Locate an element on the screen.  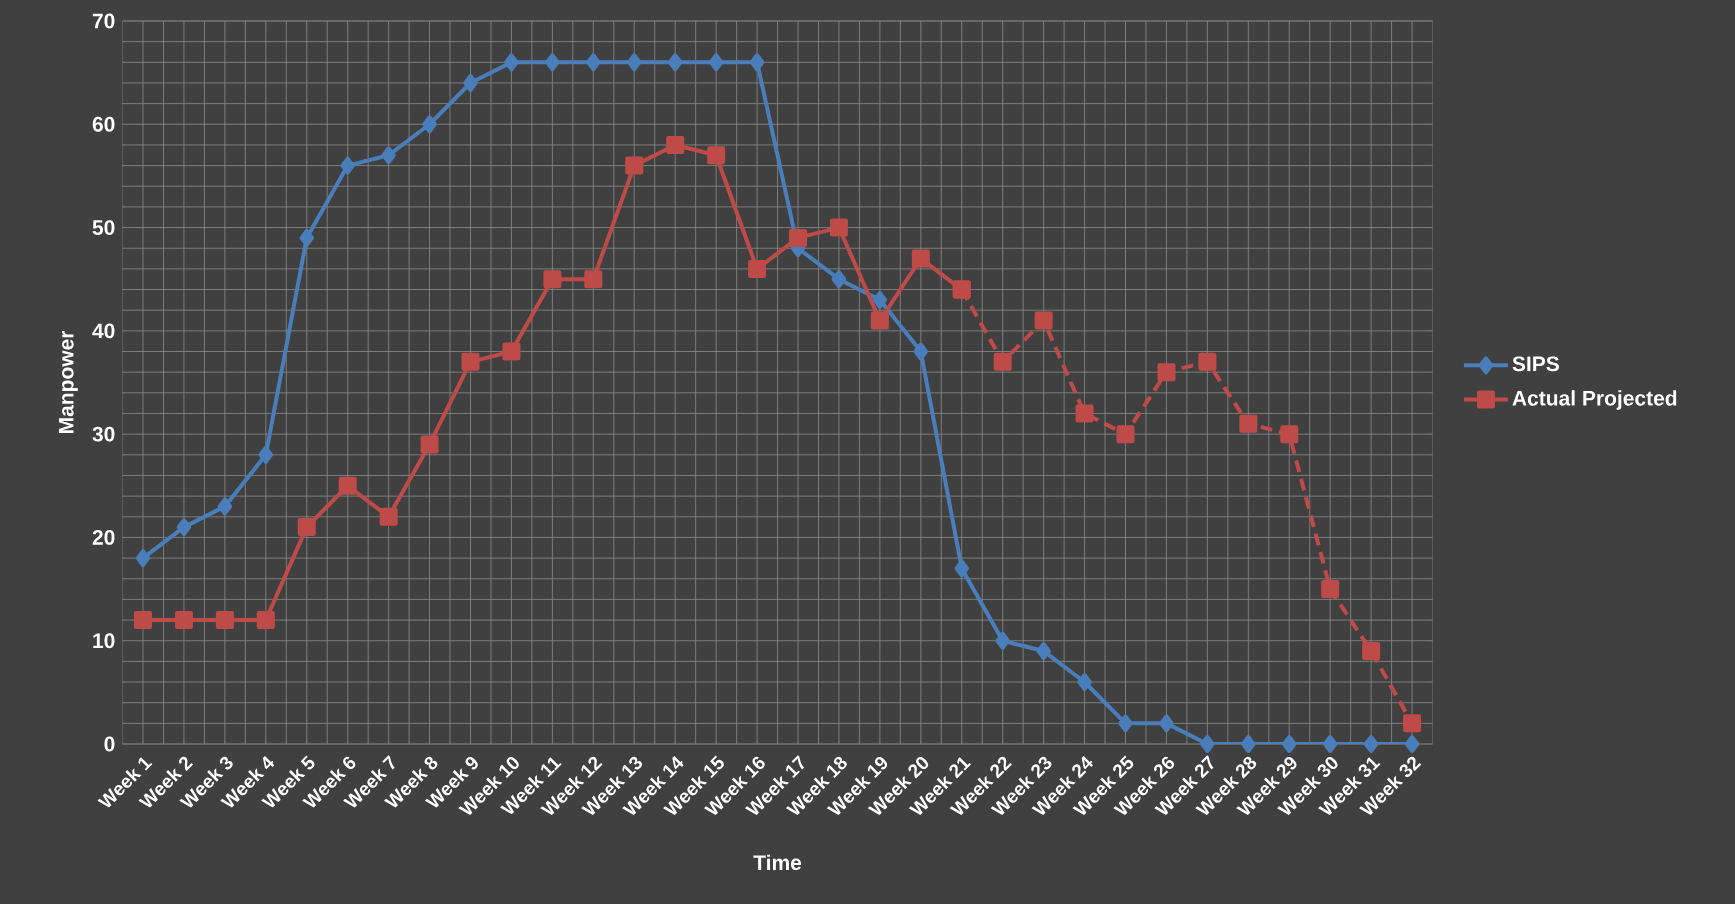
y-tick-label: 60 is located at coordinates (103, 124).